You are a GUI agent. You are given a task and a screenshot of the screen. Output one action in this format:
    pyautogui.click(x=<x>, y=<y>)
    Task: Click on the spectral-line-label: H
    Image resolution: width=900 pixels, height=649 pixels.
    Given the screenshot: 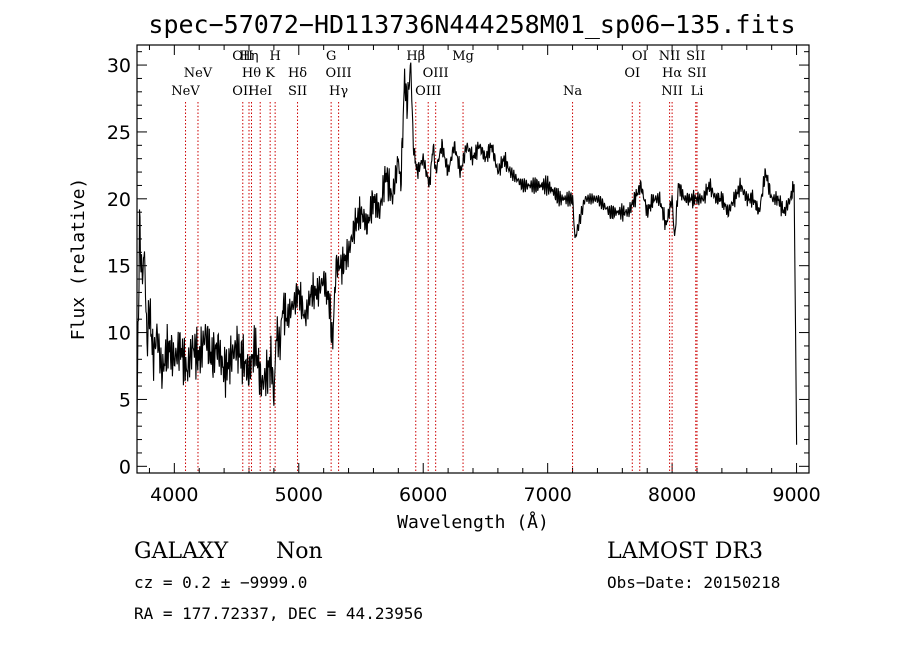 What is the action you would take?
    pyautogui.click(x=274, y=56)
    